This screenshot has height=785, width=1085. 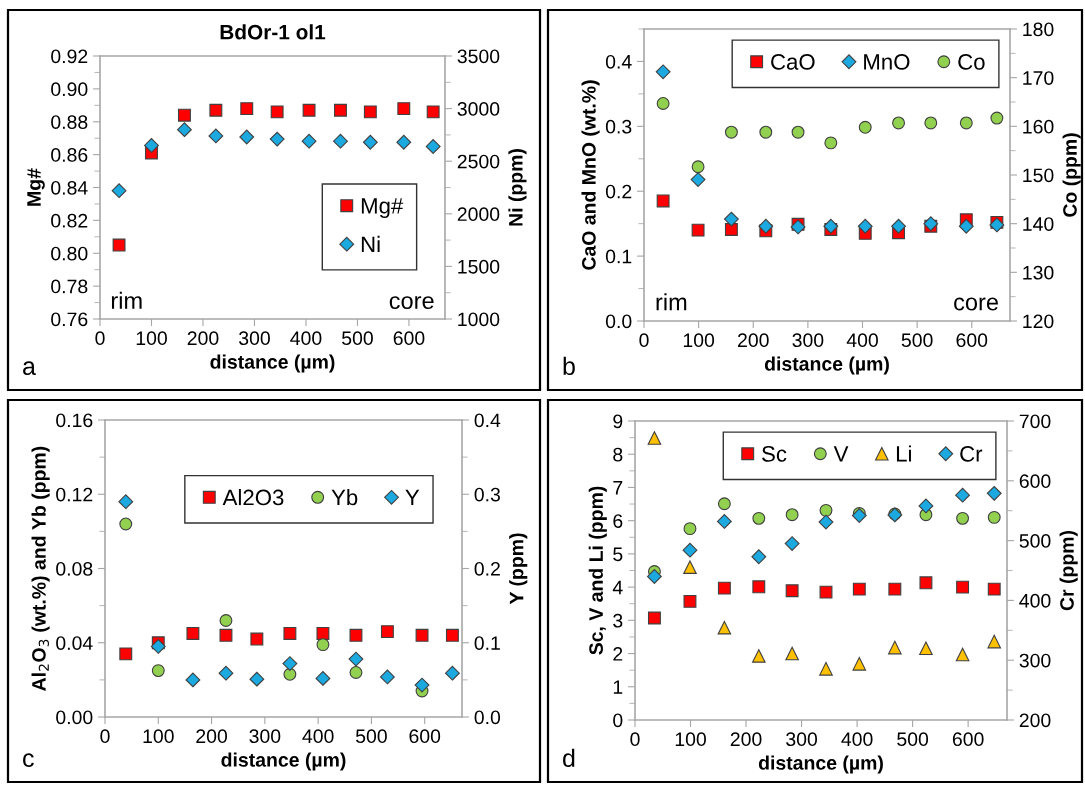 What do you see at coordinates (517, 187) in the screenshot?
I see `y2-axis-title: Ni (ppm)` at bounding box center [517, 187].